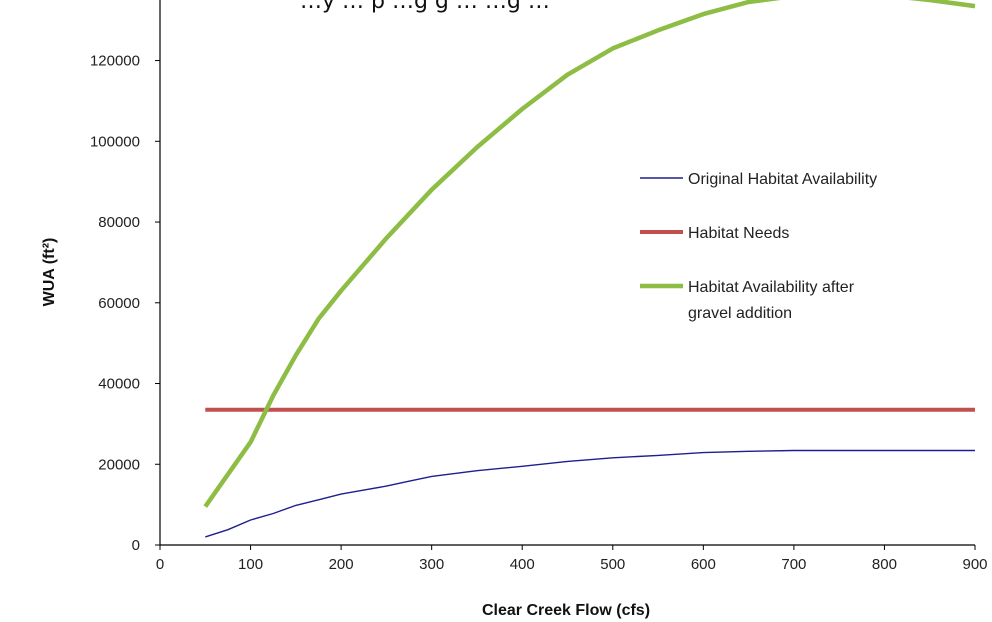 The width and height of the screenshot is (992, 622). Describe the element at coordinates (431, 564) in the screenshot. I see `x-tick-label: 300` at that location.